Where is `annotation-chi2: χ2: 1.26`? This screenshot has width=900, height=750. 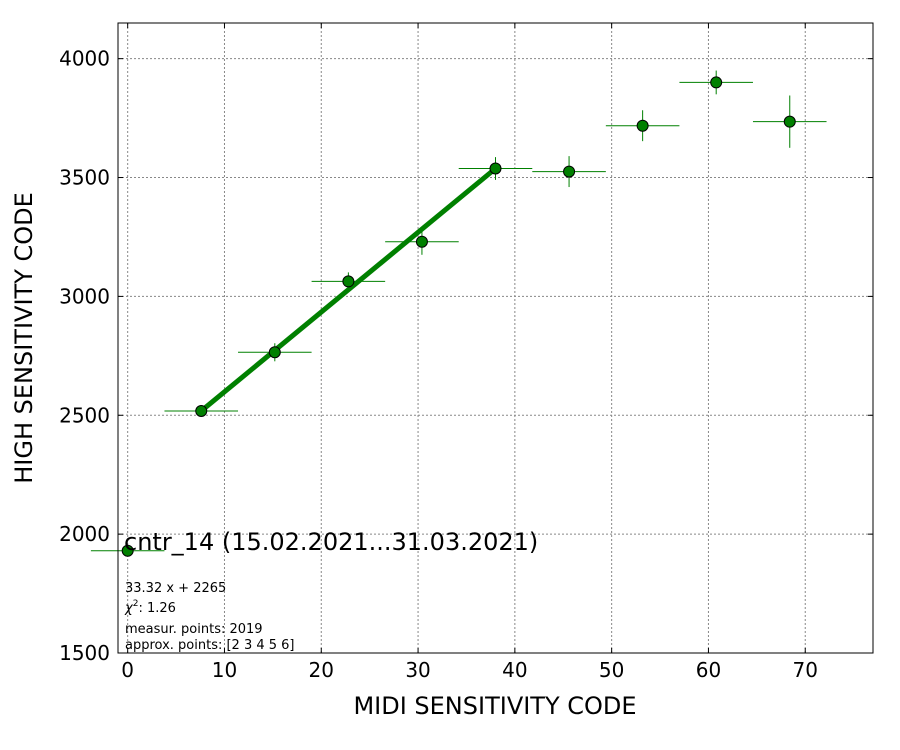
annotation-chi2: χ2: 1.26 is located at coordinates (150, 607).